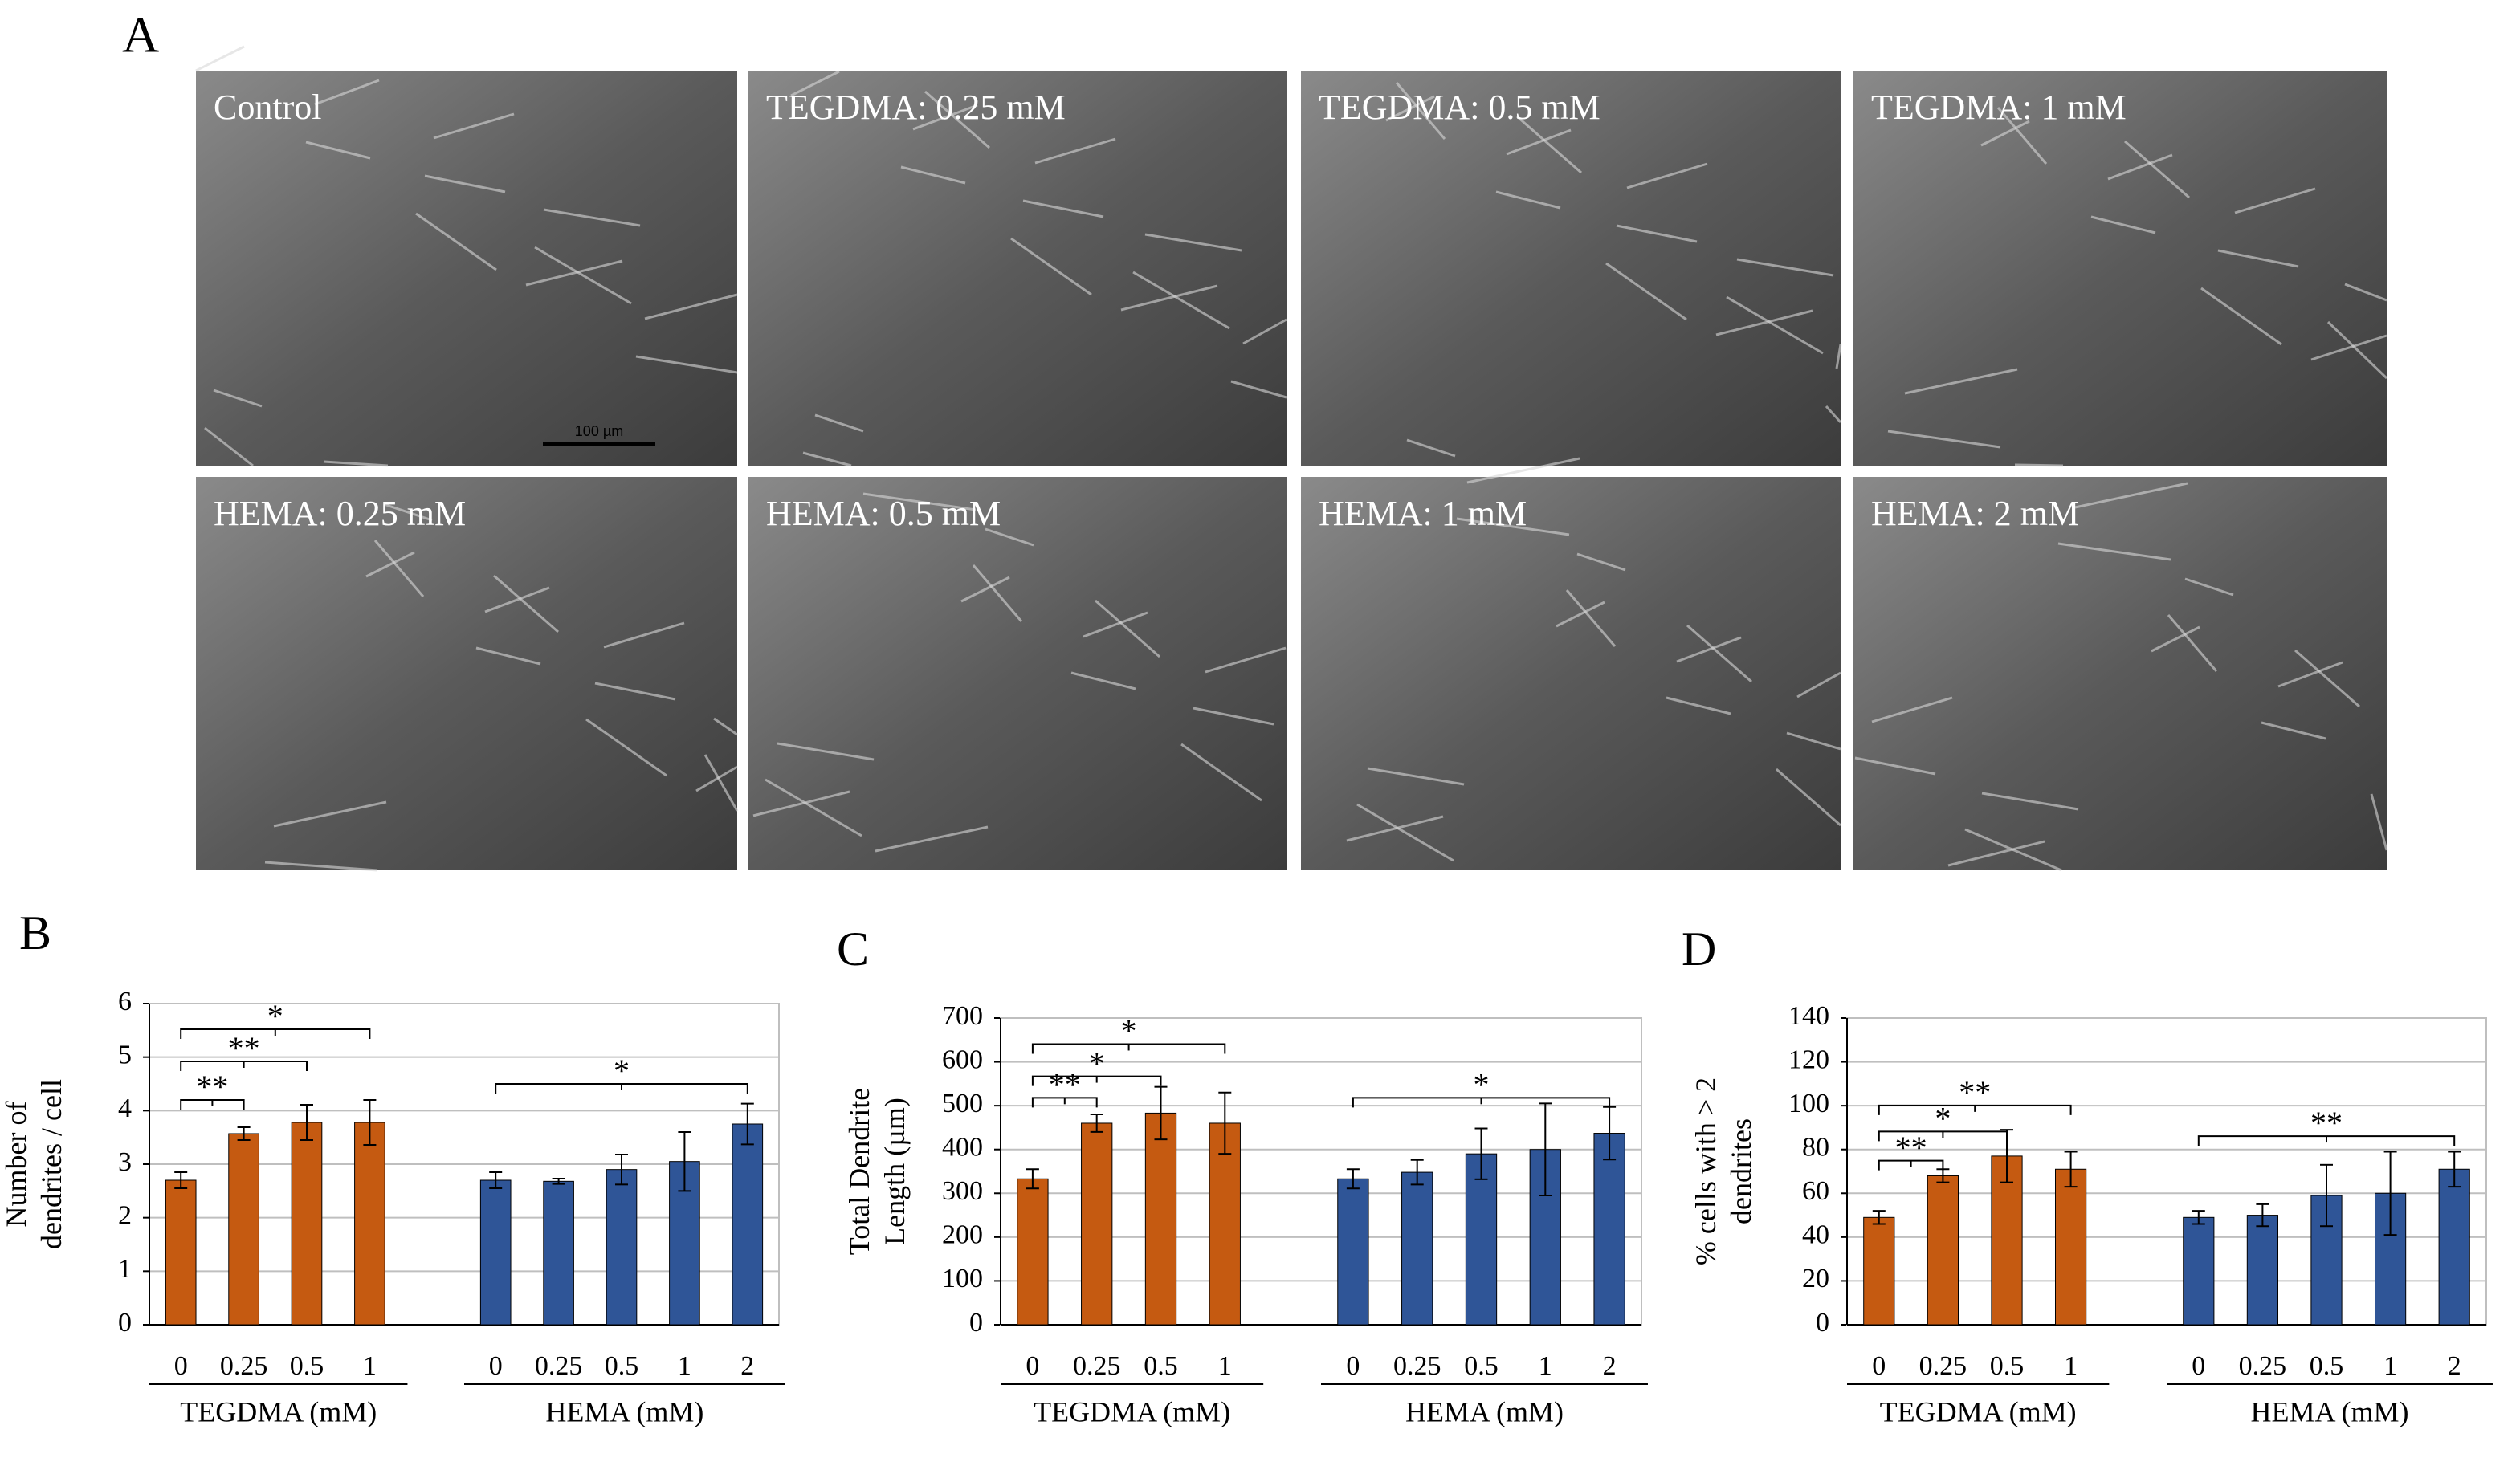 This screenshot has height=1458, width=2520. Describe the element at coordinates (1723, 1171) in the screenshot. I see `y-axis-label: % cells with > 2 dendrites` at that location.